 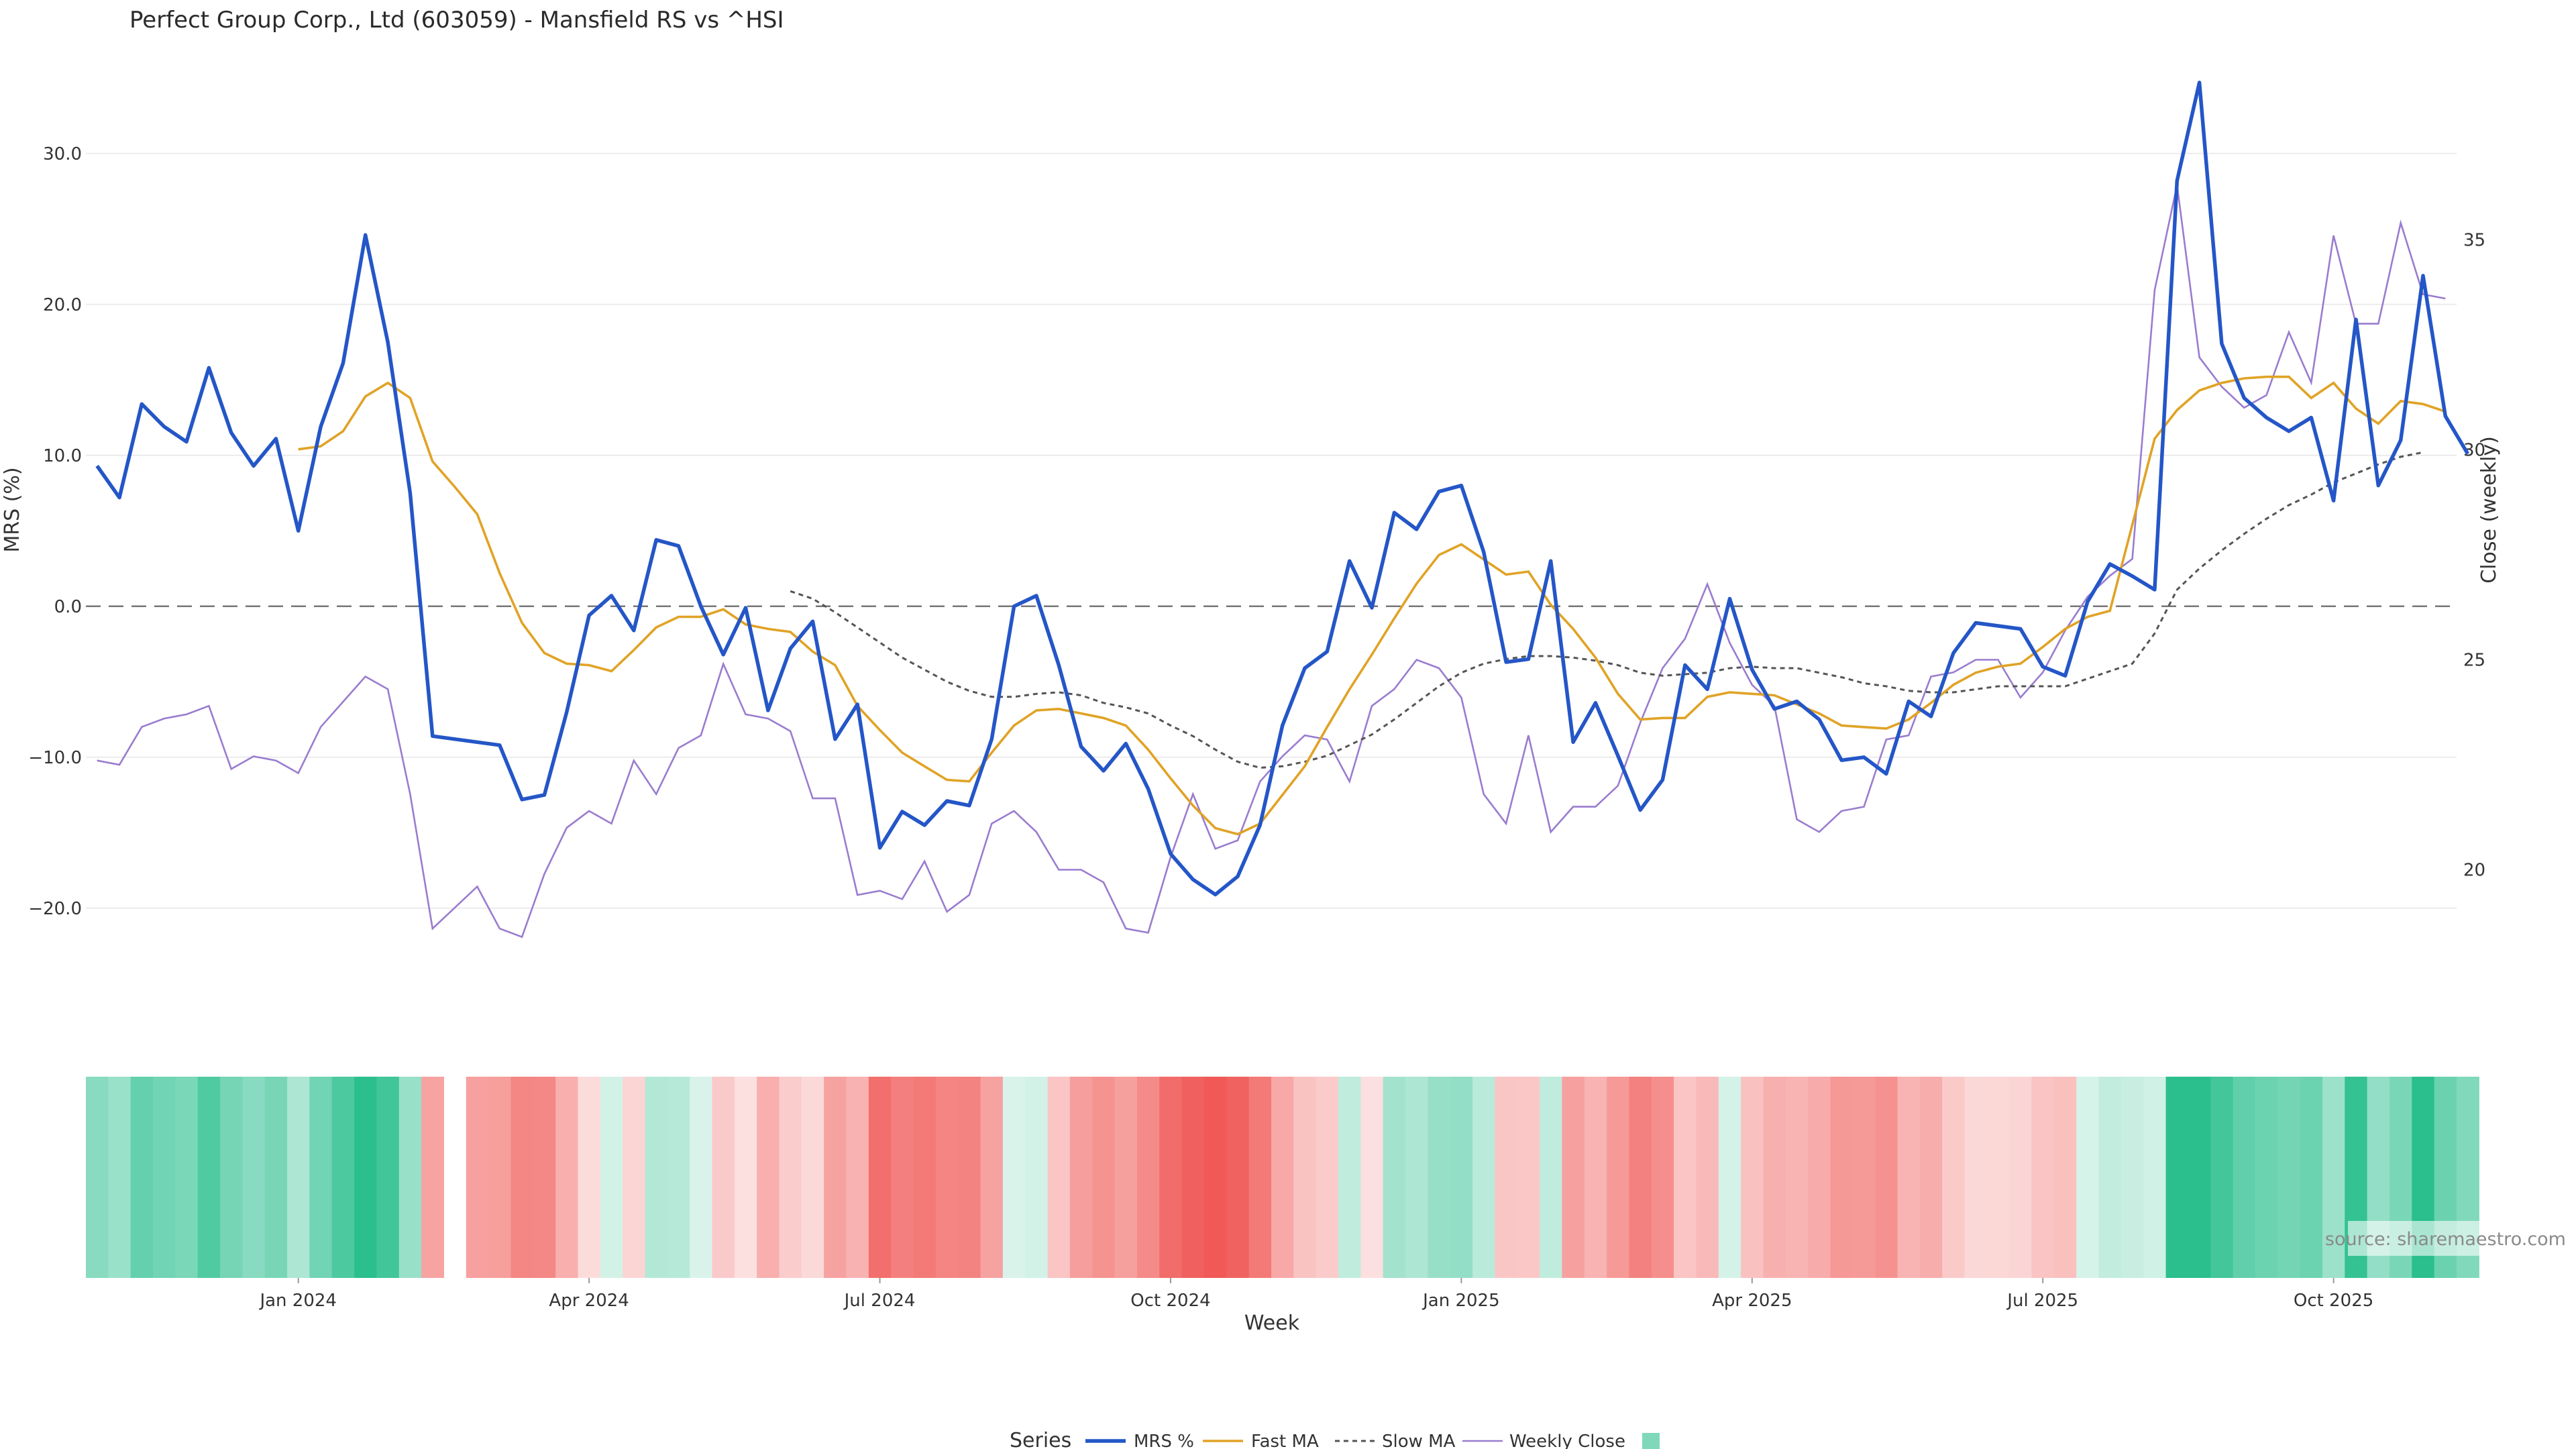 I want to click on y-left-tick-label: 20.0, so click(x=62, y=305).